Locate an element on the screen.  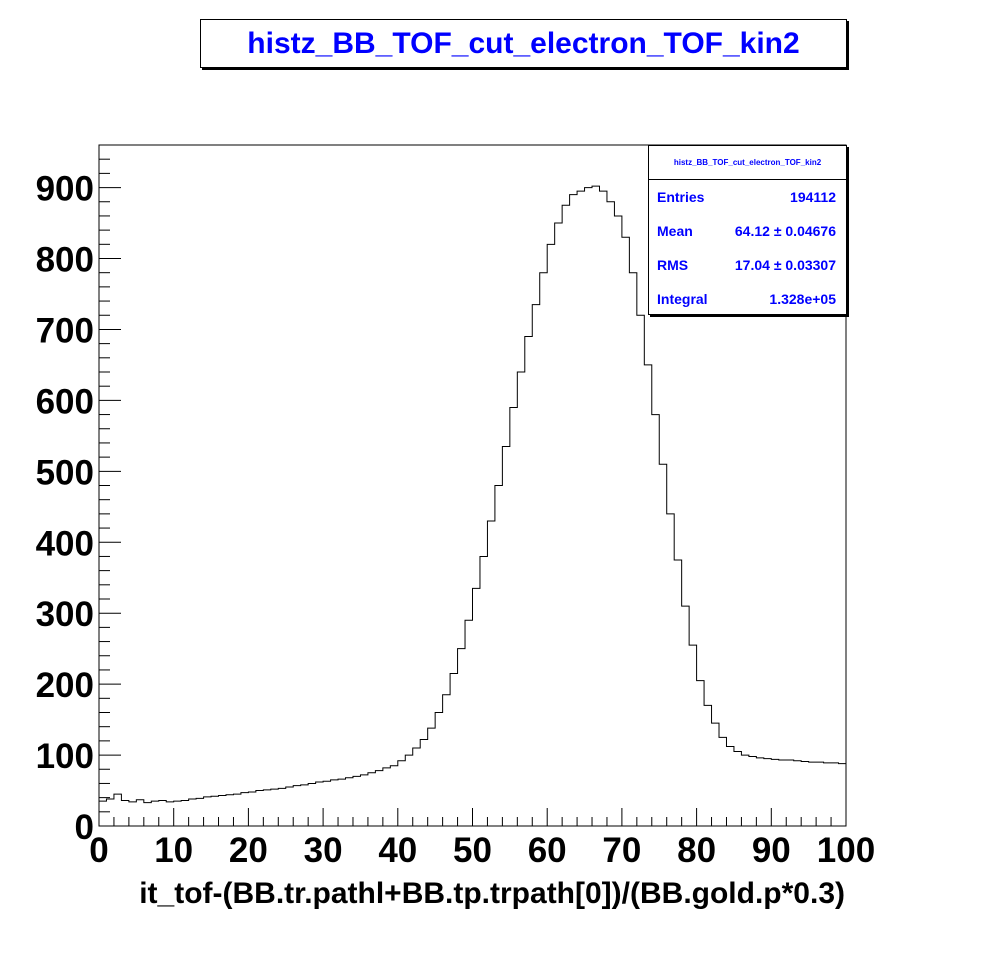
y-tick-label: 400 is located at coordinates (65, 543).